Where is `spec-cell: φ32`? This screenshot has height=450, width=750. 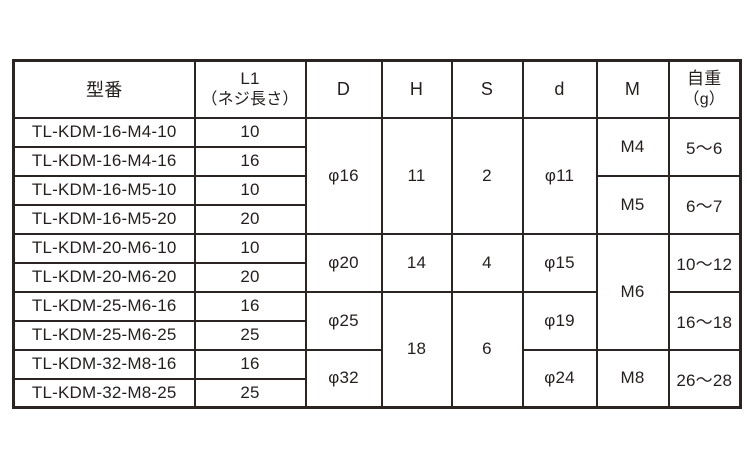 spec-cell: φ32 is located at coordinates (343, 378).